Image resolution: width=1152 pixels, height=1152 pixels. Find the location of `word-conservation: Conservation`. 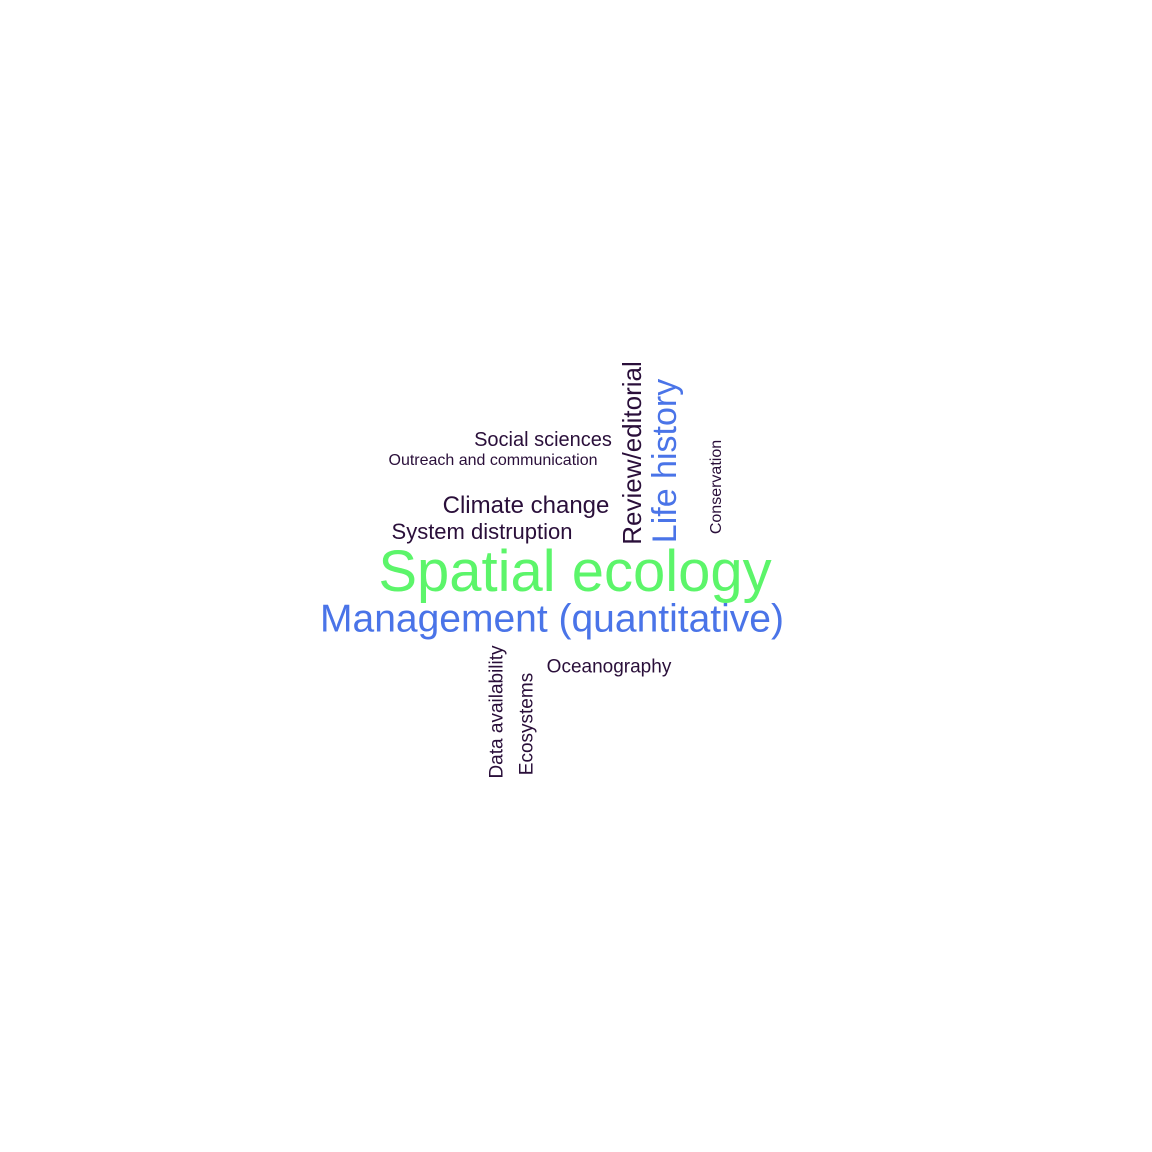

word-conservation: Conservation is located at coordinates (716, 487).